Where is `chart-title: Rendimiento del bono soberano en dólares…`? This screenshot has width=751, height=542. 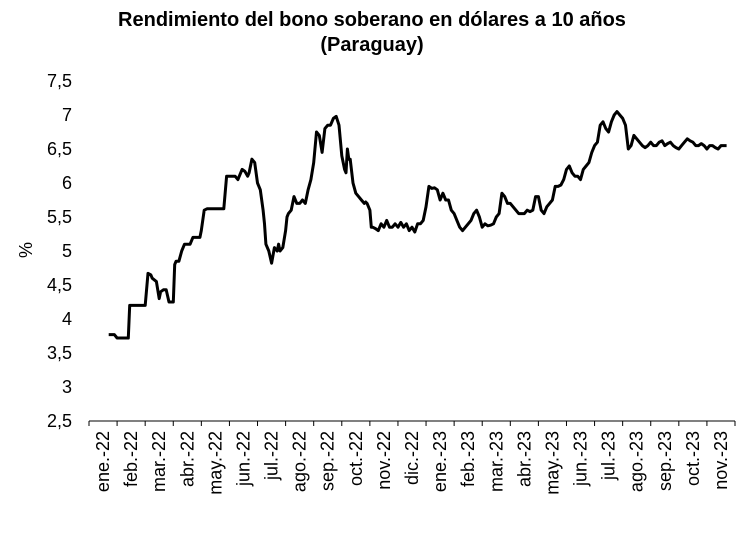 chart-title: Rendimiento del bono soberano en dólares… is located at coordinates (372, 20).